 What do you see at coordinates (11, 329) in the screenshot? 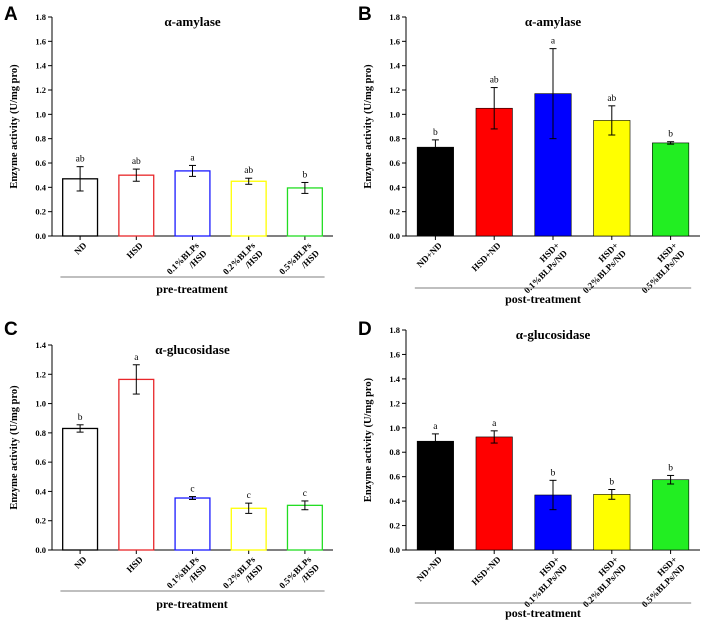
I see `panel-letter: C` at bounding box center [11, 329].